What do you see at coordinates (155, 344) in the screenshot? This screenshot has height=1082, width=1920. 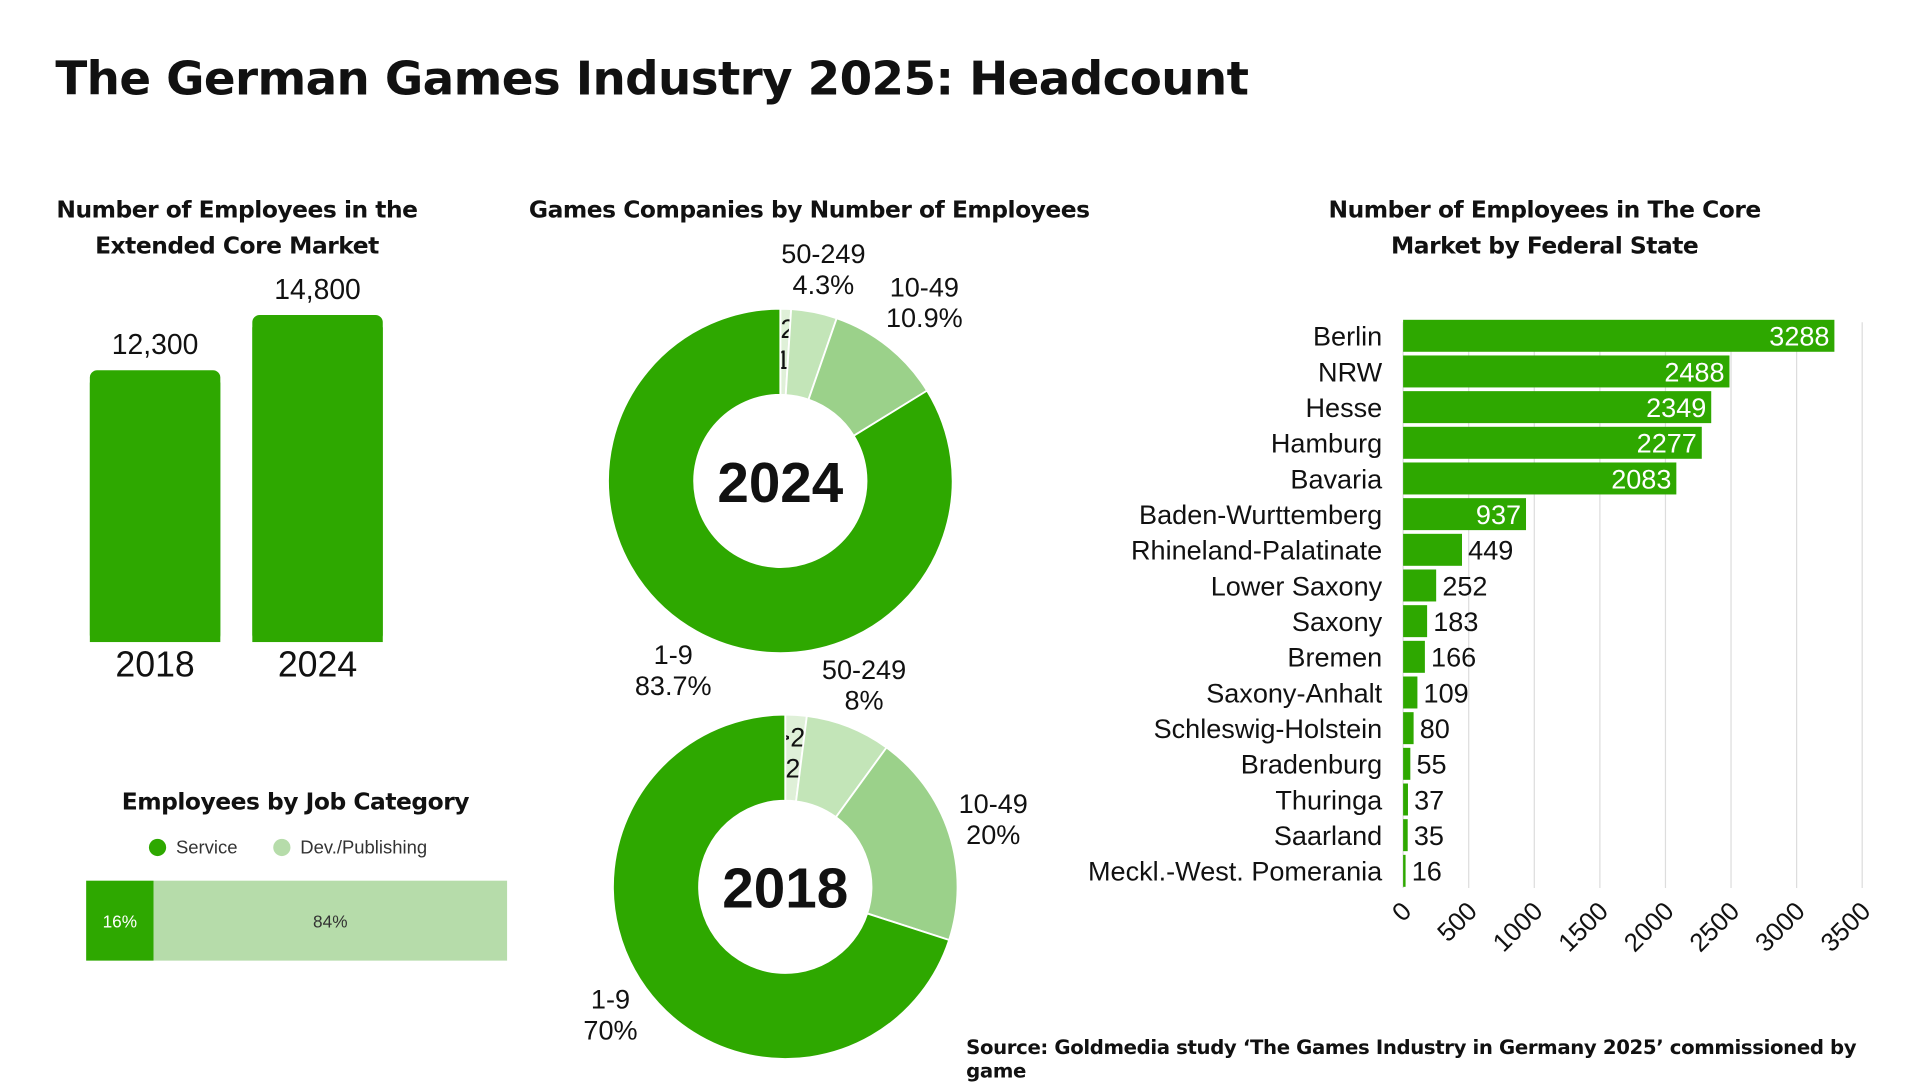 I see `bar-value-label: 12,300` at bounding box center [155, 344].